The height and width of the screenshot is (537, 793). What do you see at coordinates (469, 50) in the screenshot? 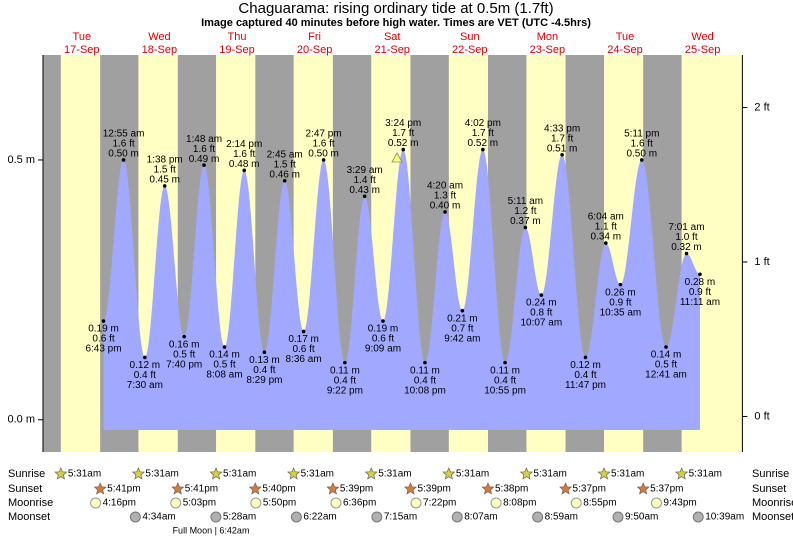
I see `date-label: 22-Sep` at bounding box center [469, 50].